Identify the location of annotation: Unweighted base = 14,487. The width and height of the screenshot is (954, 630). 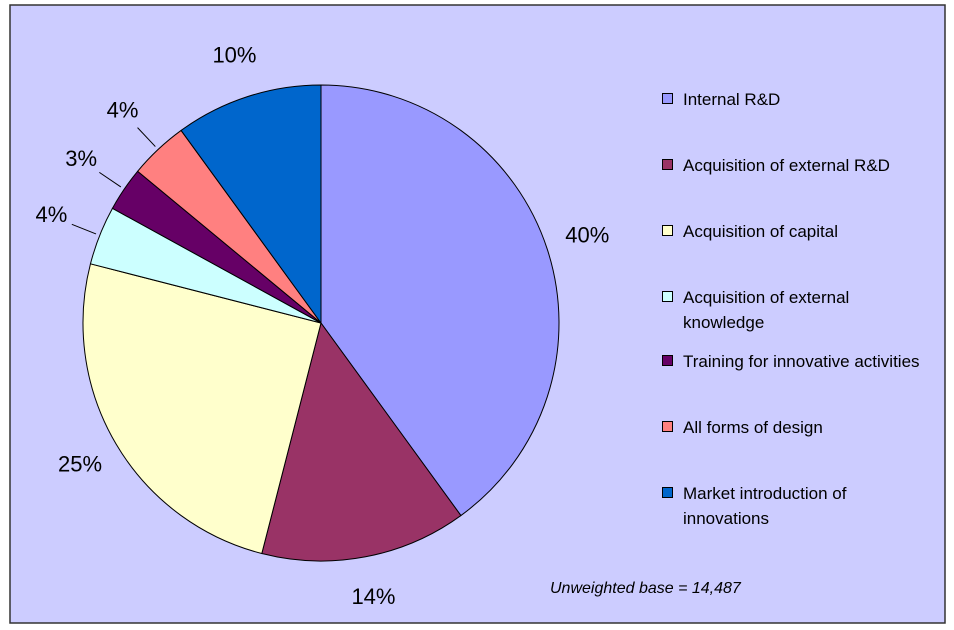
(645, 588).